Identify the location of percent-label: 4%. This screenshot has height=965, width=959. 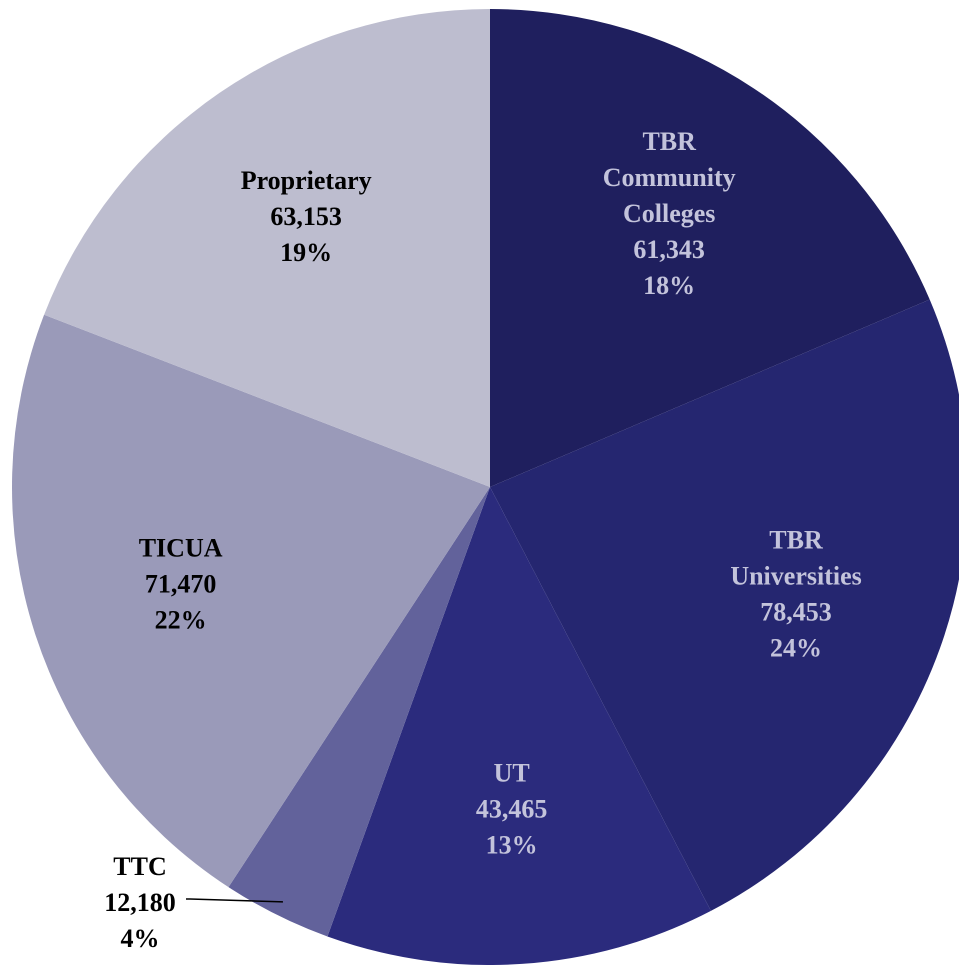
(140, 938).